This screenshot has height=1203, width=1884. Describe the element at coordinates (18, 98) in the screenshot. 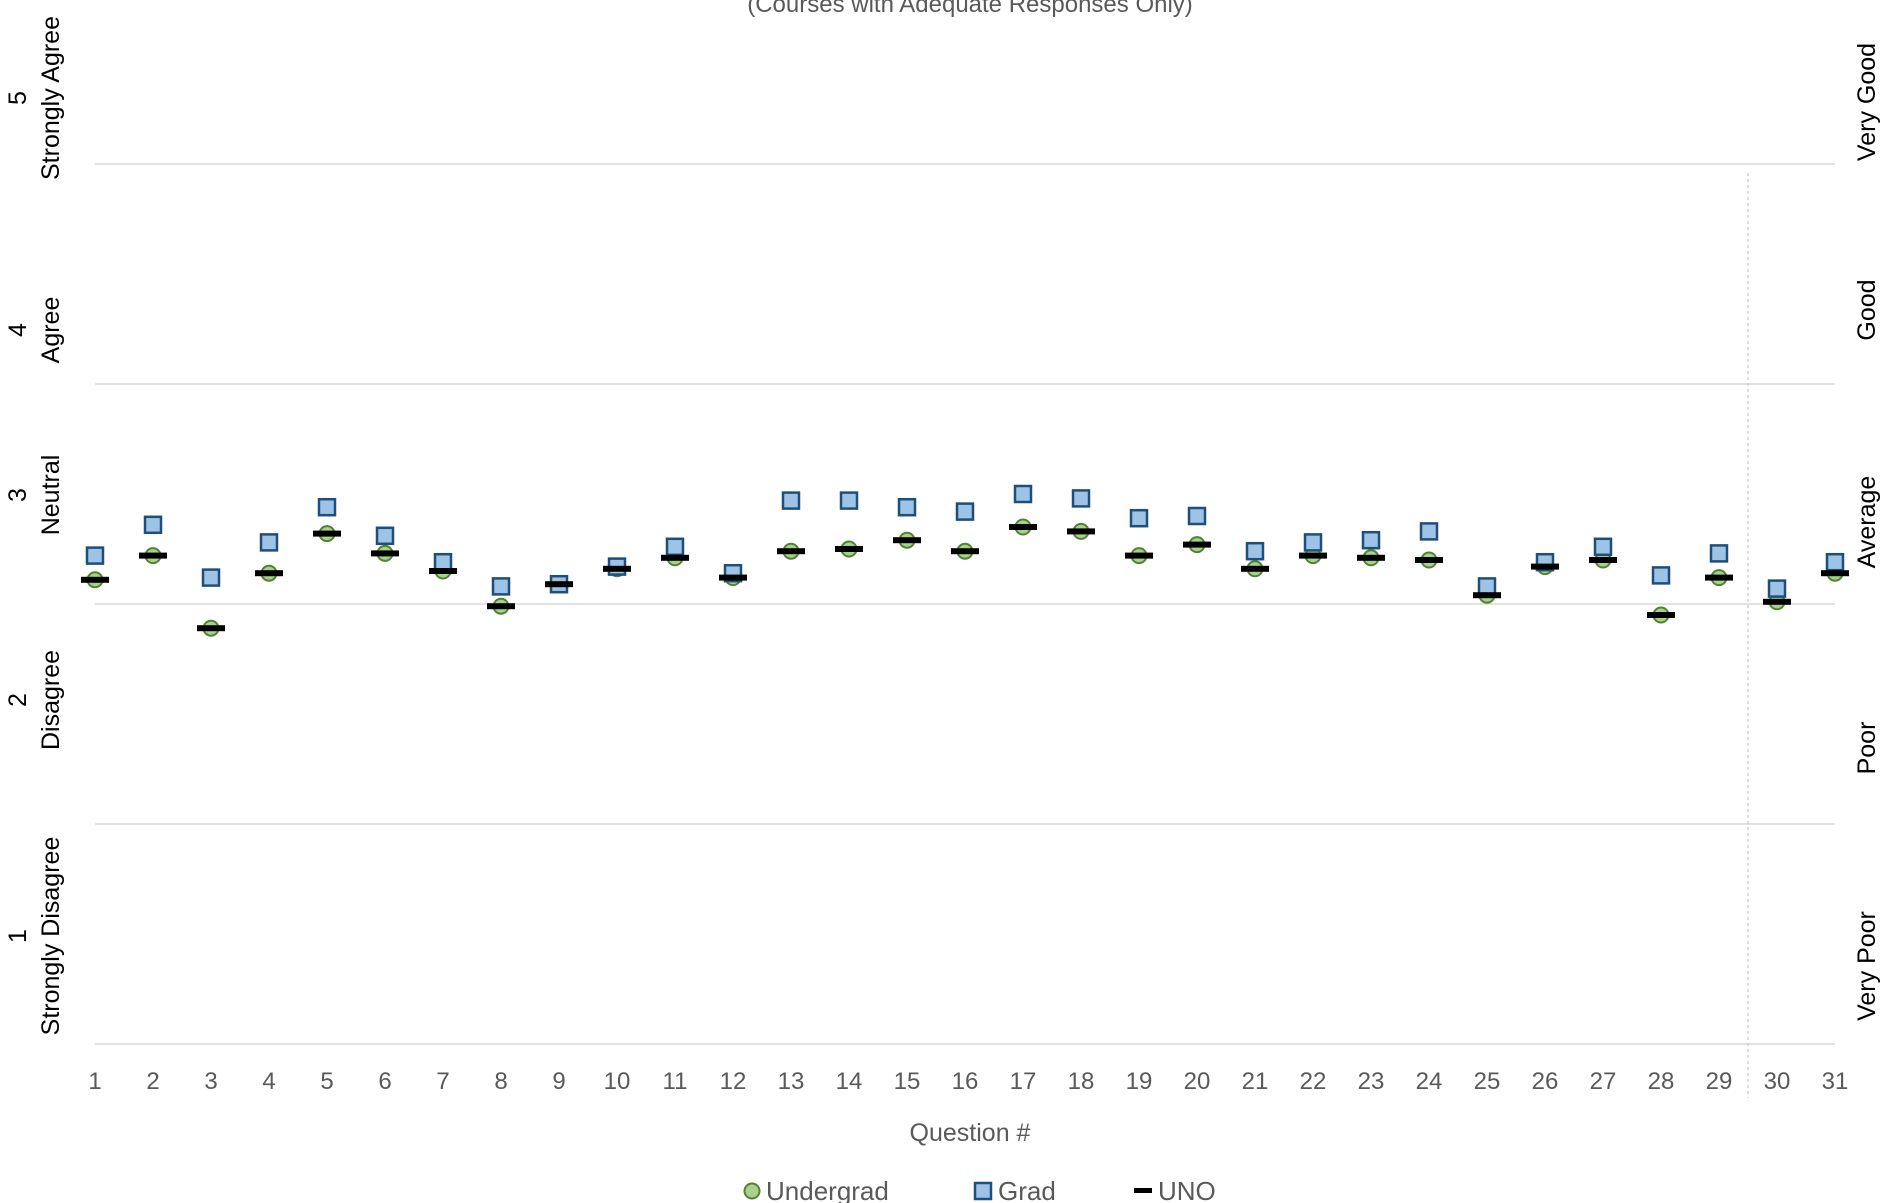

I see `left-axis-number: 5` at that location.